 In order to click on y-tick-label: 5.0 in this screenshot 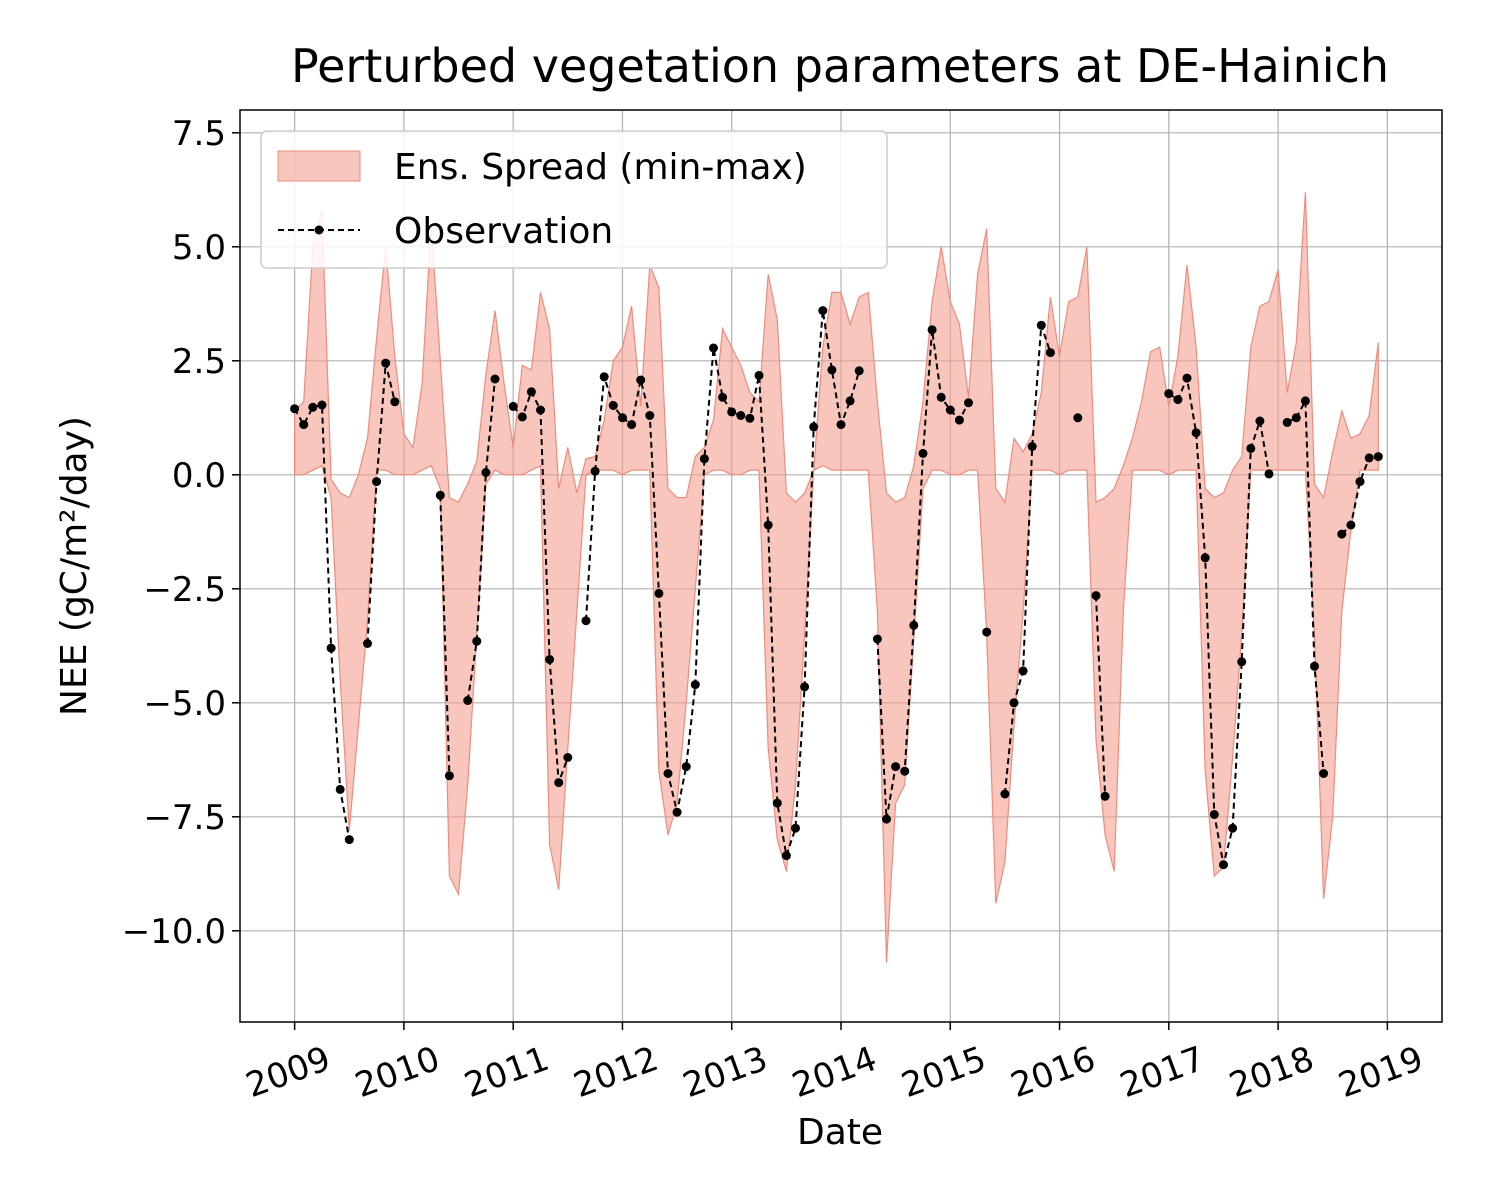, I will do `click(199, 248)`.